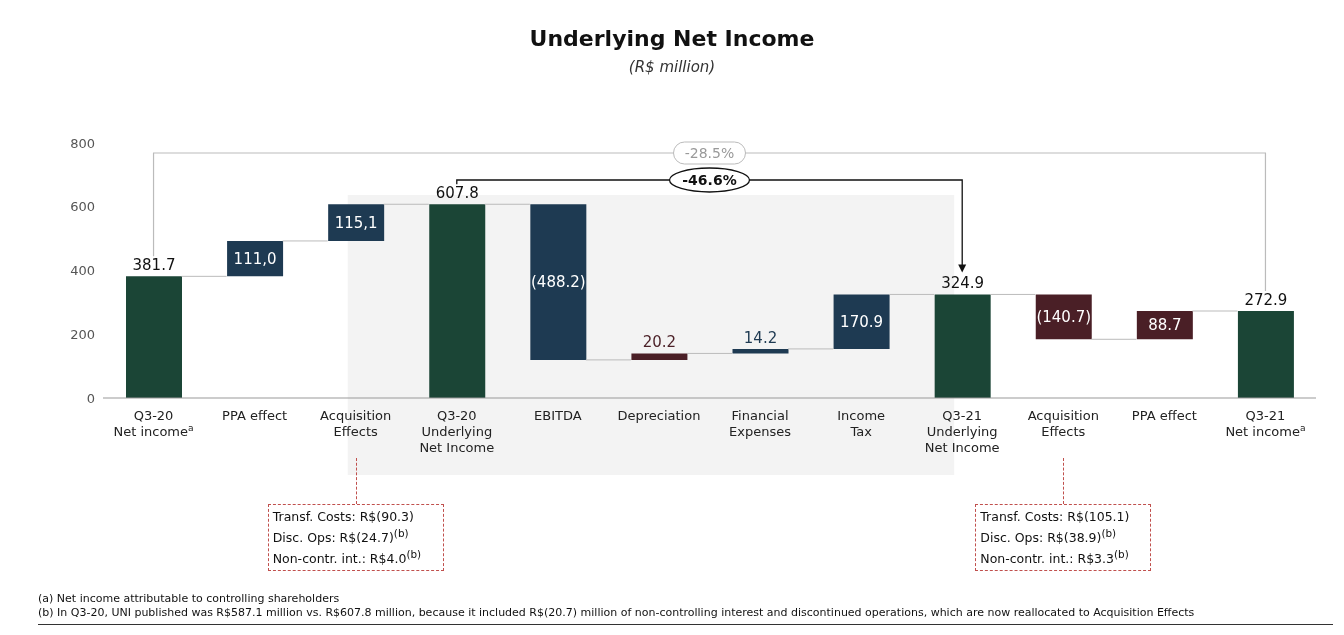  I want to click on chart-title: Underlying Net Income, so click(672, 38).